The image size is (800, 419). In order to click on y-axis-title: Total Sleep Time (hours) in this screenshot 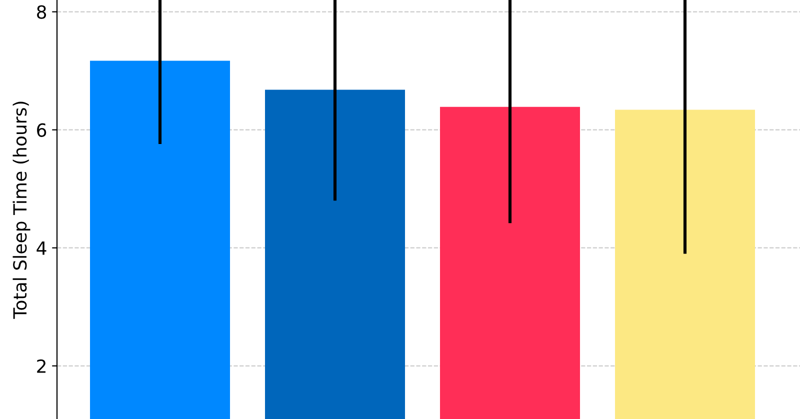, I will do `click(21, 210)`.